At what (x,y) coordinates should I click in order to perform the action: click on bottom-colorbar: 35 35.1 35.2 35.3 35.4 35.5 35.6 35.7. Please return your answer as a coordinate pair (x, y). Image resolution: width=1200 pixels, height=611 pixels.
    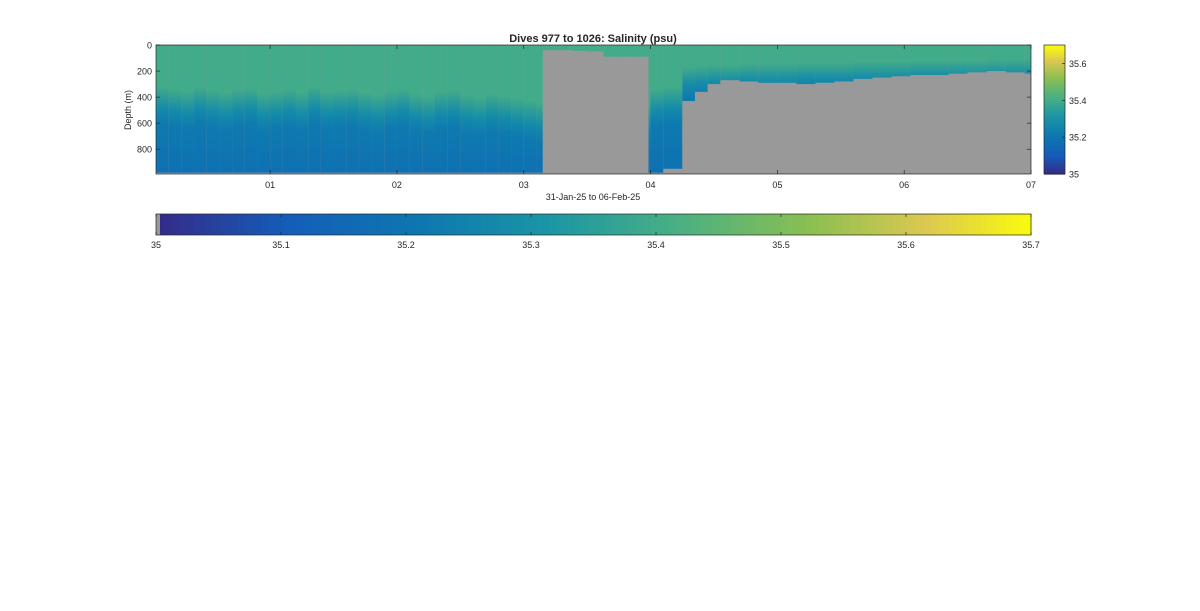
    Looking at the image, I should click on (595, 231).